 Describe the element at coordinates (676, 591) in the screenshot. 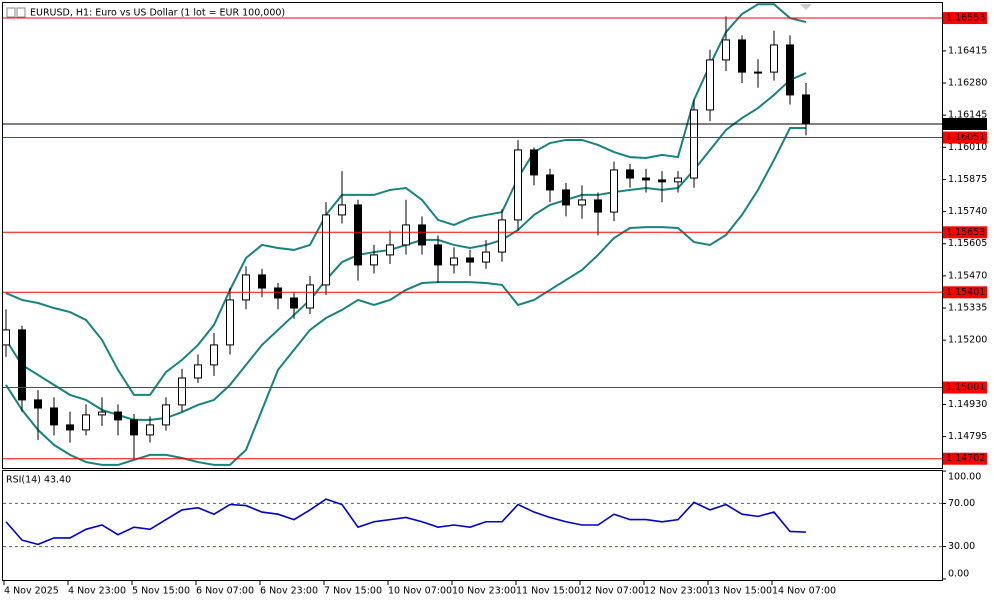

I see `x-tick-label: 12 Nov 23:00` at that location.